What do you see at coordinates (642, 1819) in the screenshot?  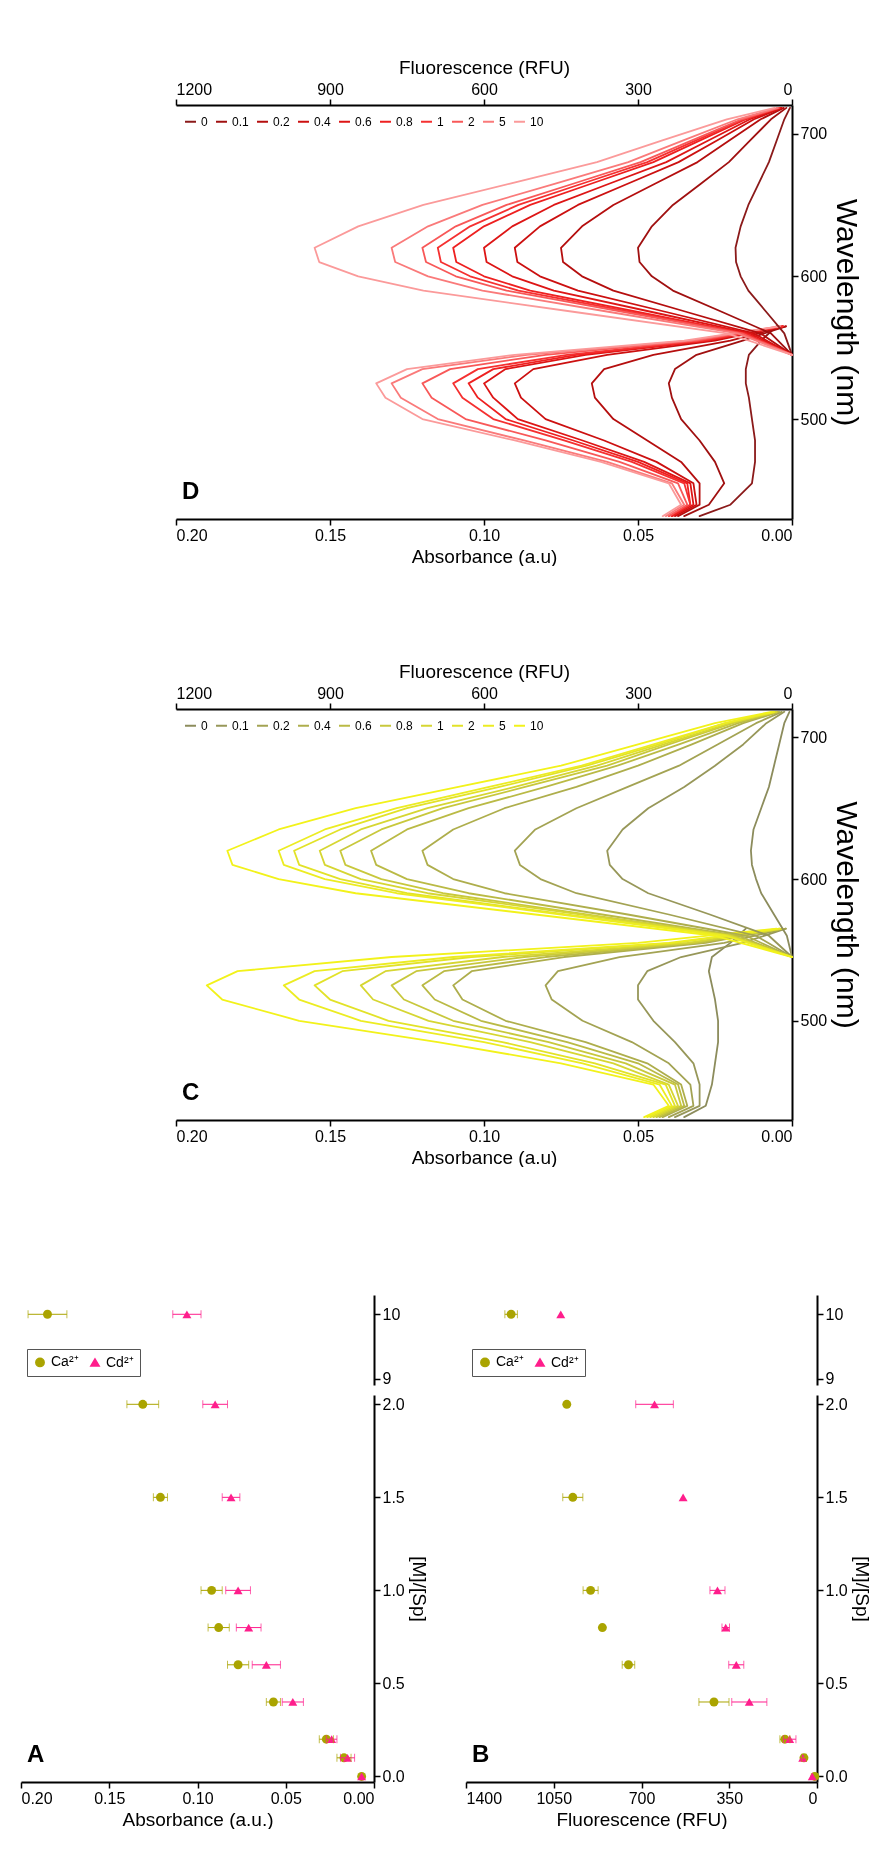 I see `x-axis-title: Fluorescence (RFU)` at bounding box center [642, 1819].